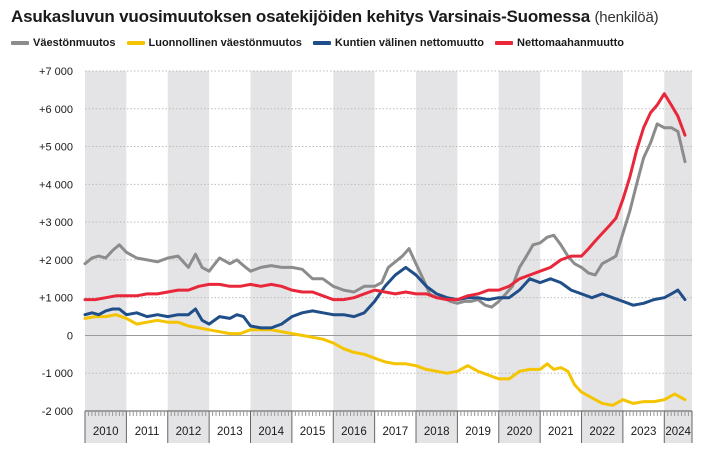  Describe the element at coordinates (56, 110) in the screenshot. I see `y-tick-label: +6 000` at that location.